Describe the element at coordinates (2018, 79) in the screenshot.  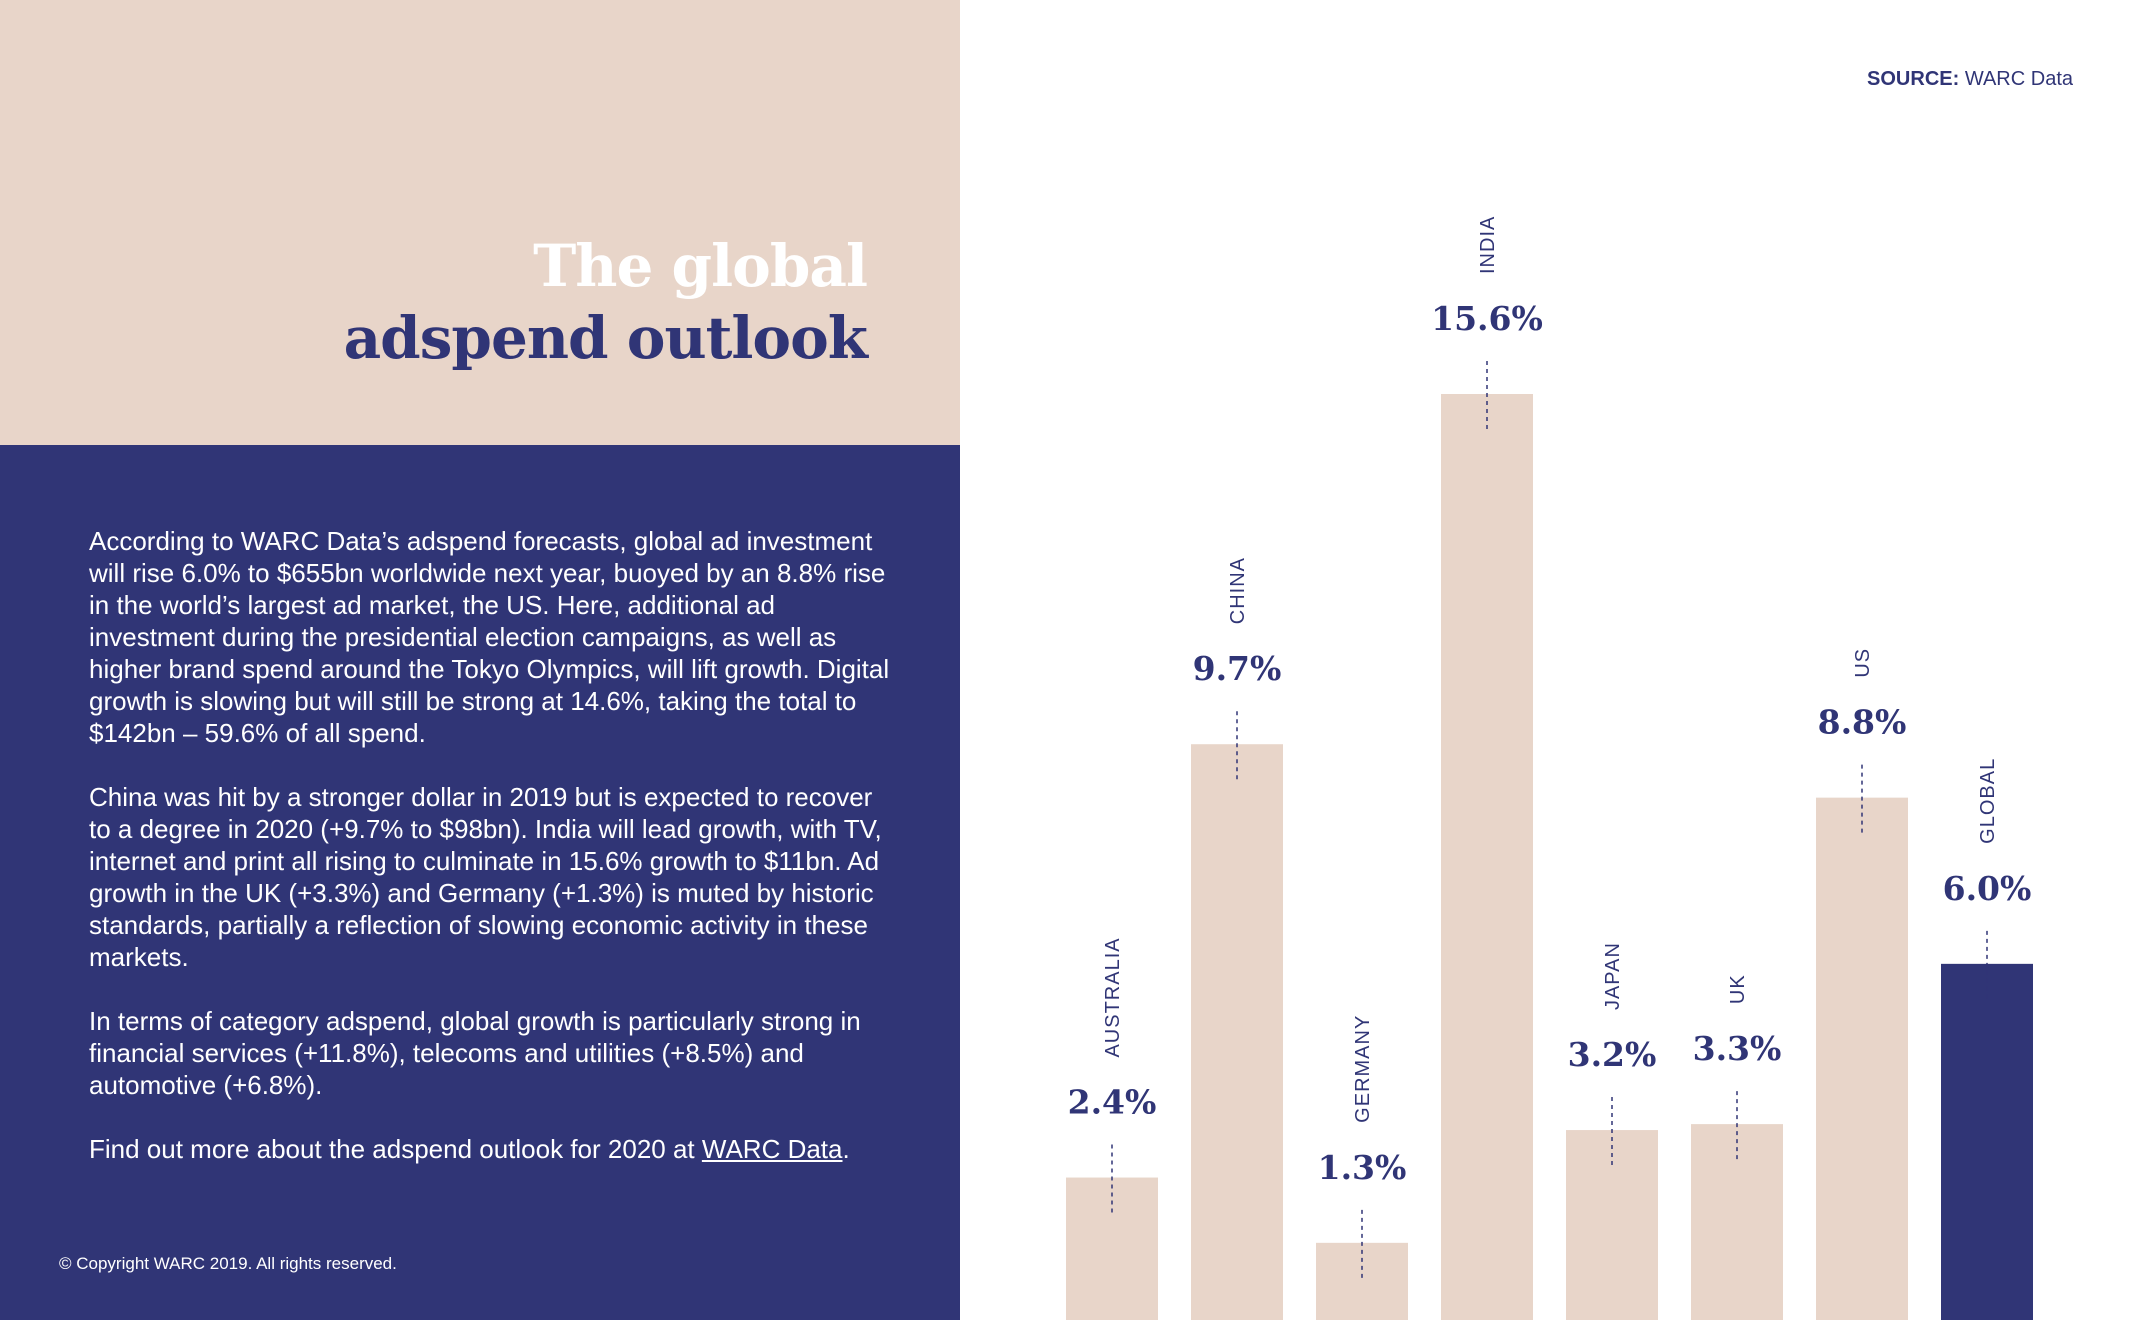
I see `source-value: WARC Data` at that location.